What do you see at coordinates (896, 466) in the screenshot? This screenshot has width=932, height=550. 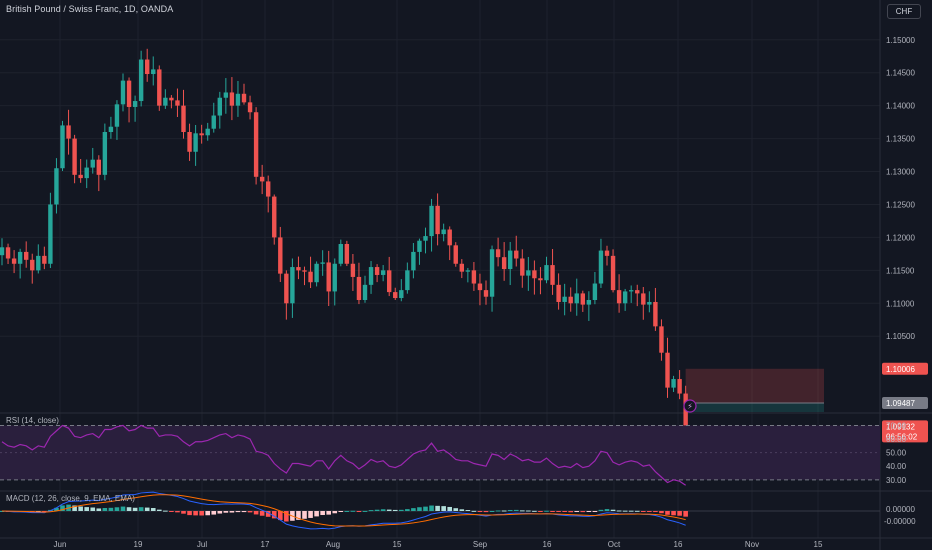 I see `rsi-tick-label: 40.00` at bounding box center [896, 466].